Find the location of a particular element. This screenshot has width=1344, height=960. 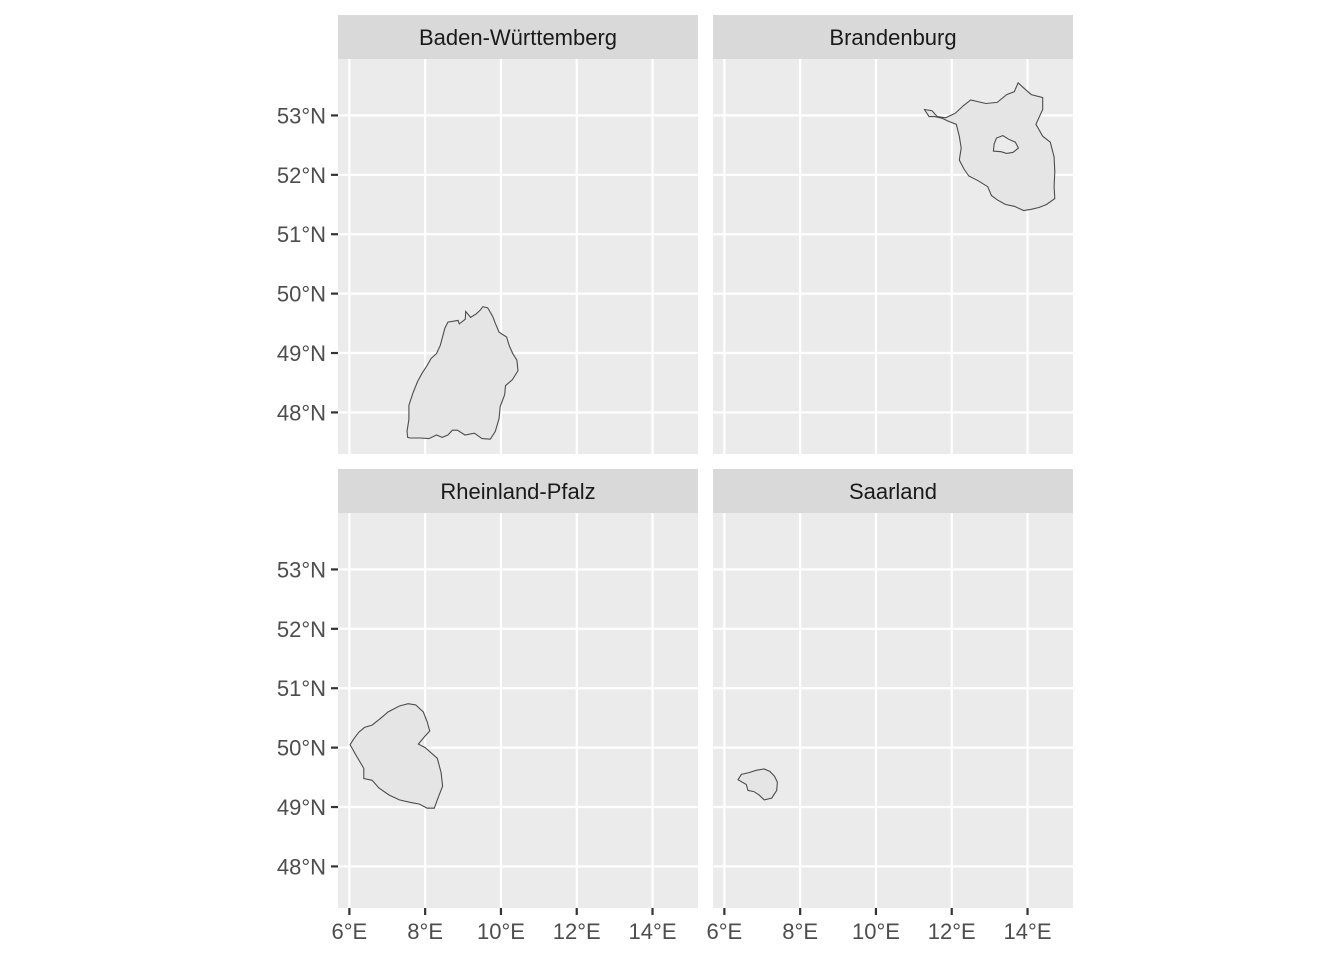

facet-title: Brandenburg is located at coordinates (892, 37).